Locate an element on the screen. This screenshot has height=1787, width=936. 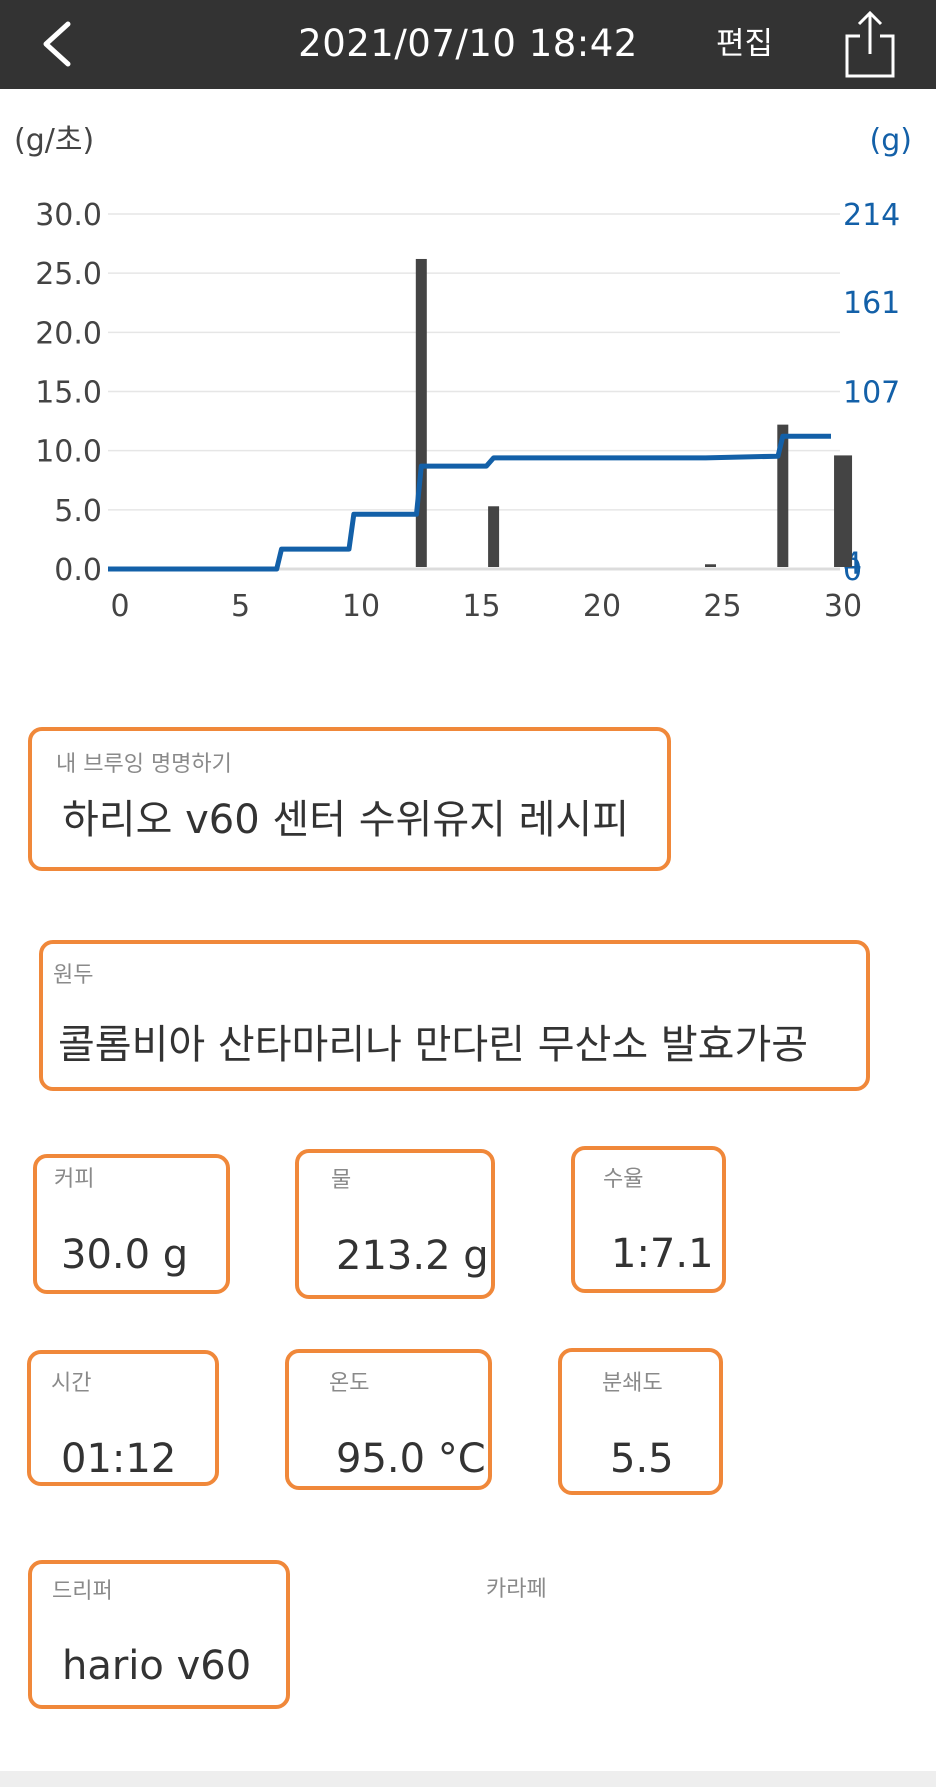
share-button is located at coordinates (870, 45).